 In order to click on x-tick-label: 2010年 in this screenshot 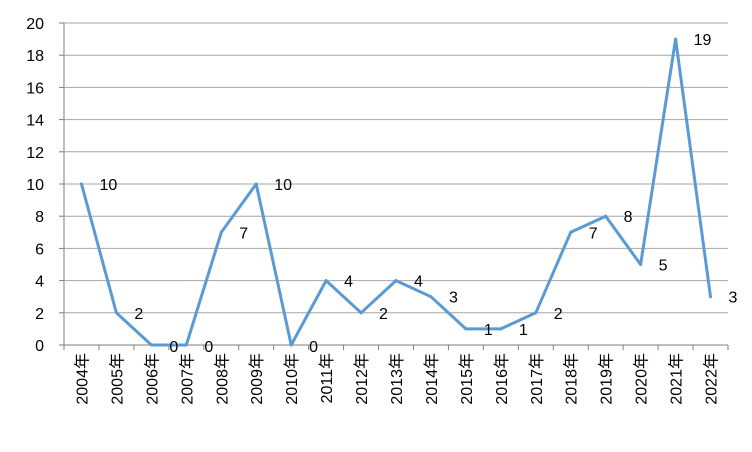, I will do `click(292, 379)`.